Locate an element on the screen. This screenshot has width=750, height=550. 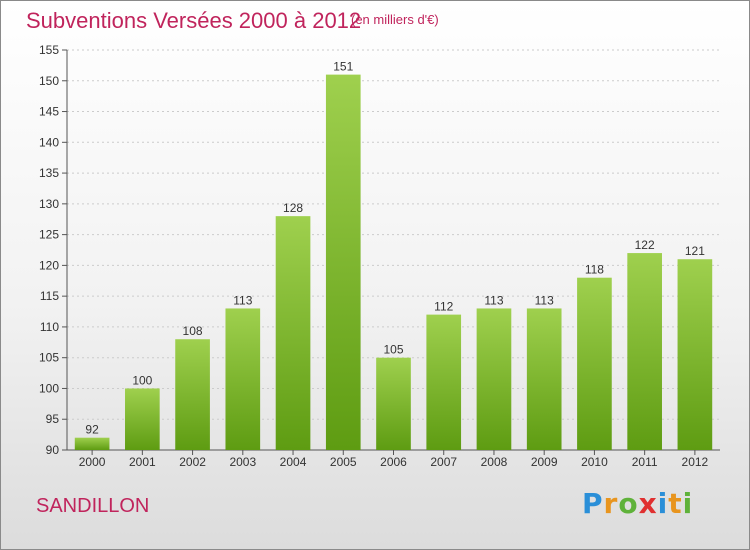
x-tick-label: 2000 is located at coordinates (92, 462).